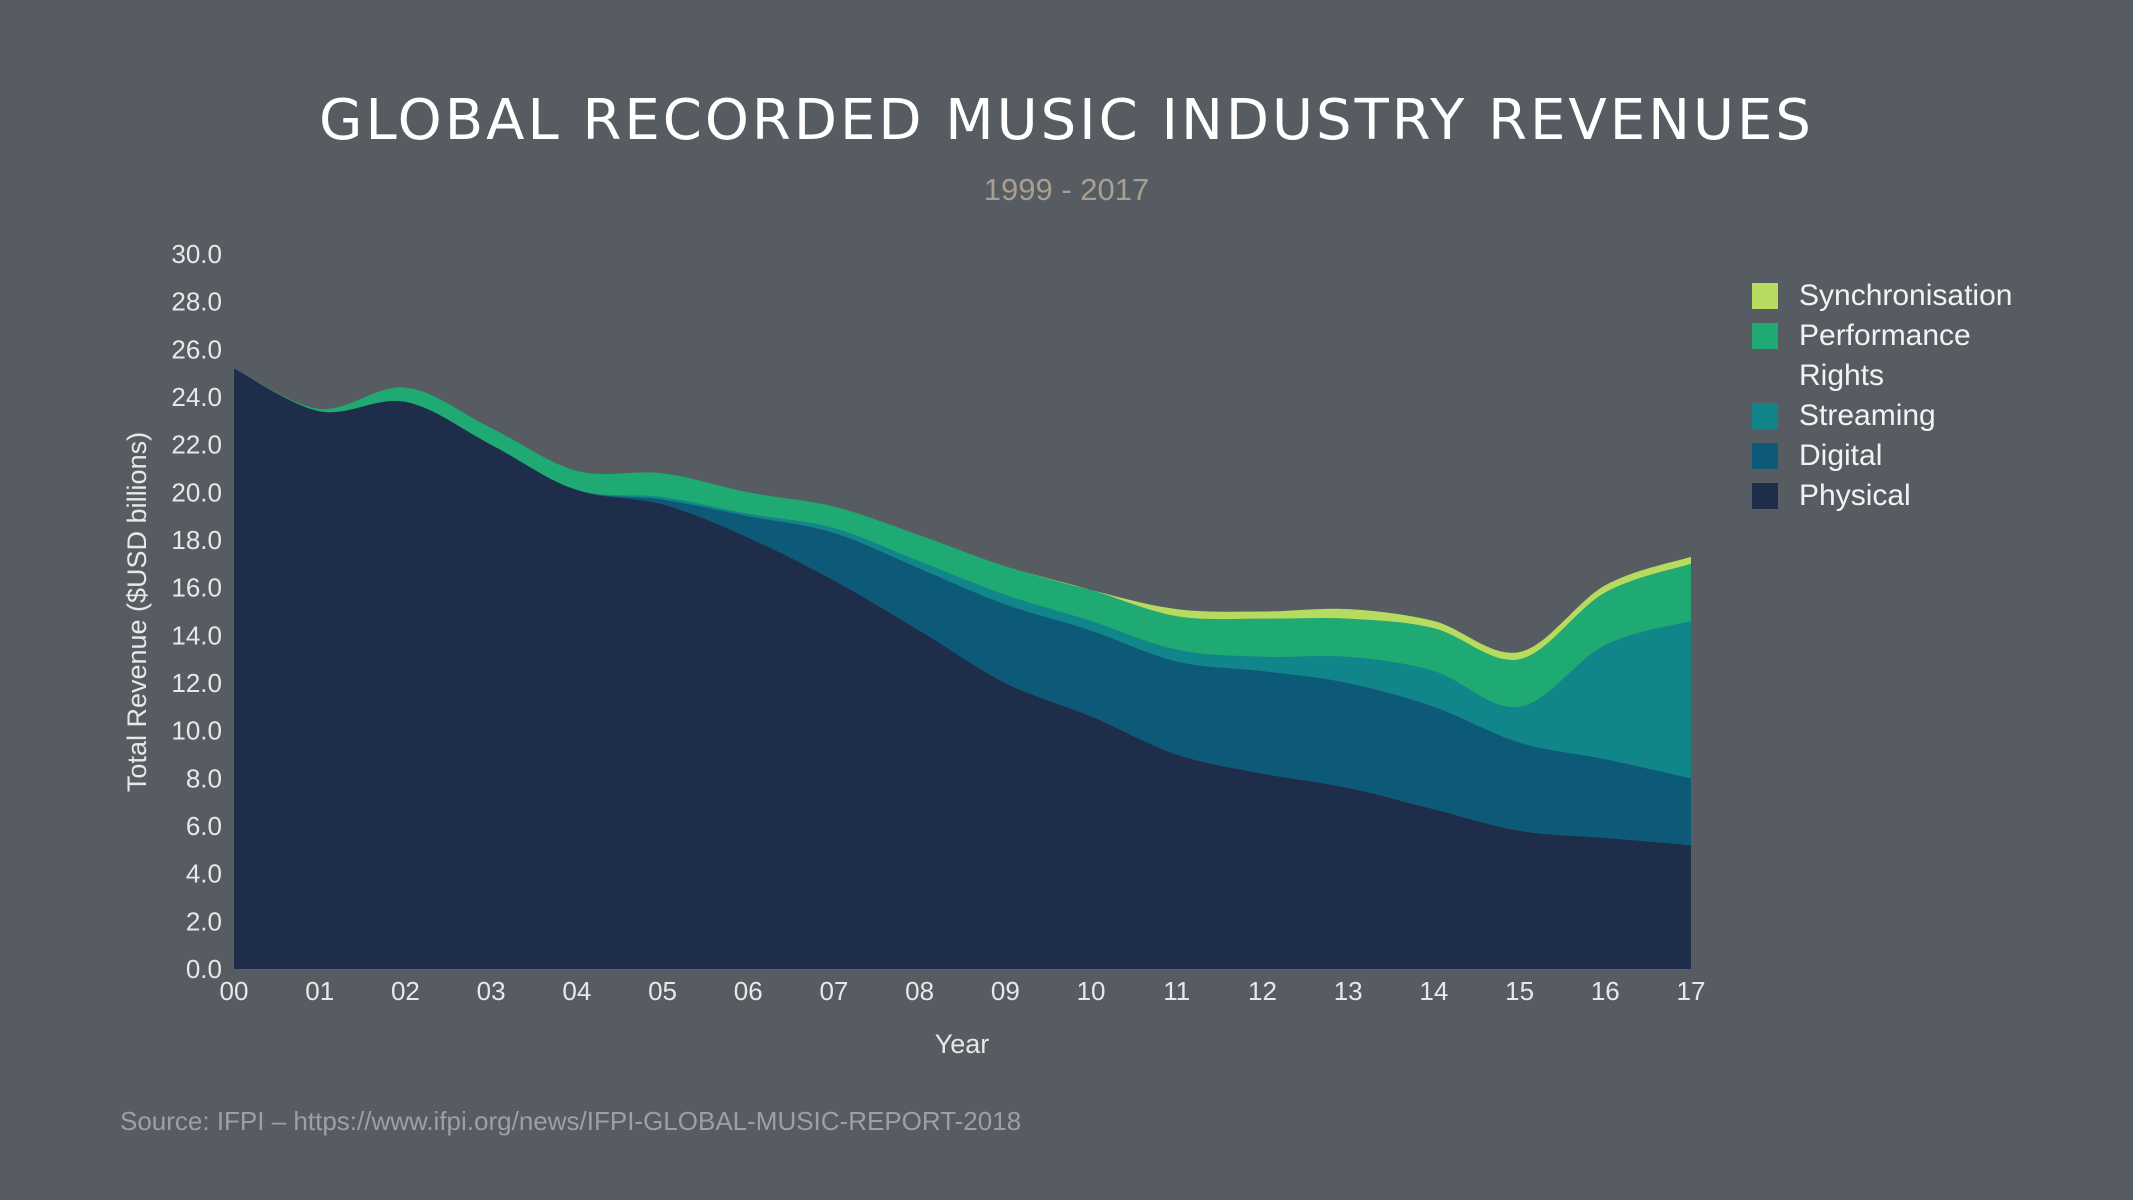 This screenshot has height=1200, width=2133. Describe the element at coordinates (1885, 355) in the screenshot. I see `legend-label: Performance Rights` at that location.